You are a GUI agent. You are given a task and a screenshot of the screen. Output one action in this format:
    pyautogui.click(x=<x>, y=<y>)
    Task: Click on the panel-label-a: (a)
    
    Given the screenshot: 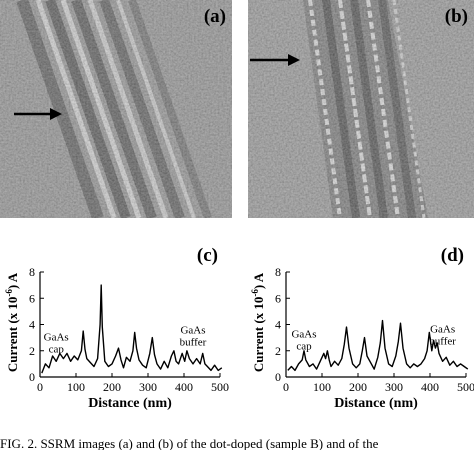 What is the action you would take?
    pyautogui.click(x=215, y=16)
    